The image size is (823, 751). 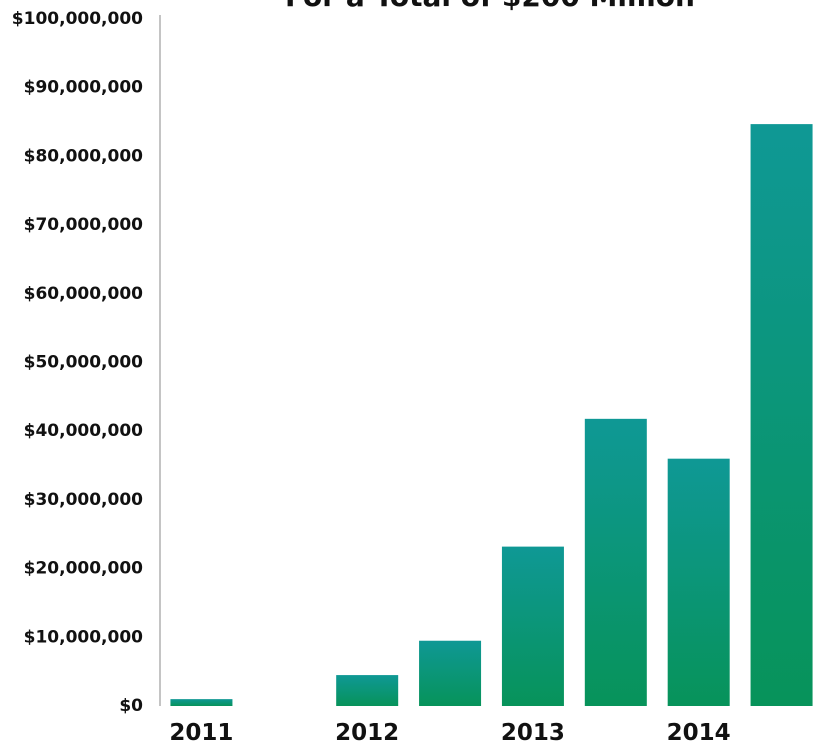 What do you see at coordinates (131, 706) in the screenshot?
I see `y-tick-label: $0` at bounding box center [131, 706].